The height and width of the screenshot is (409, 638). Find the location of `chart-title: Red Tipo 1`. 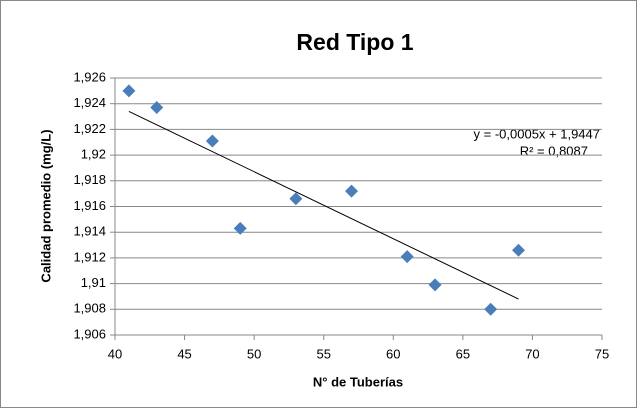

chart-title: Red Tipo 1 is located at coordinates (354, 42).